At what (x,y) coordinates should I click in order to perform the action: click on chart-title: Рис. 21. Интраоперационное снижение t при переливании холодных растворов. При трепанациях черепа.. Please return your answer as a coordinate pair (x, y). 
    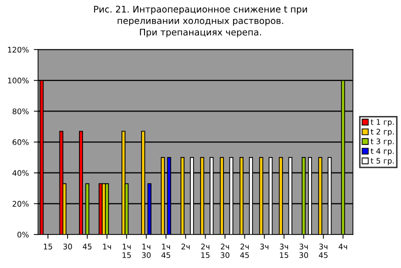
    Looking at the image, I should click on (200, 22).